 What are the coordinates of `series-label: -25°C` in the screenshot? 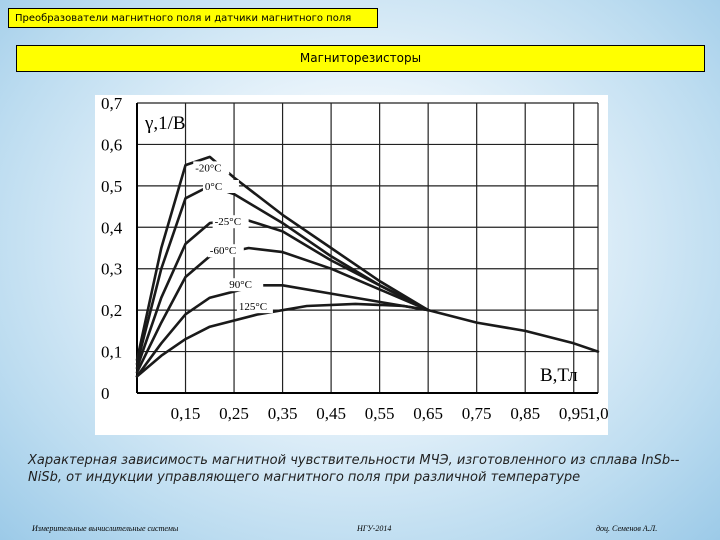 It's located at (228, 222).